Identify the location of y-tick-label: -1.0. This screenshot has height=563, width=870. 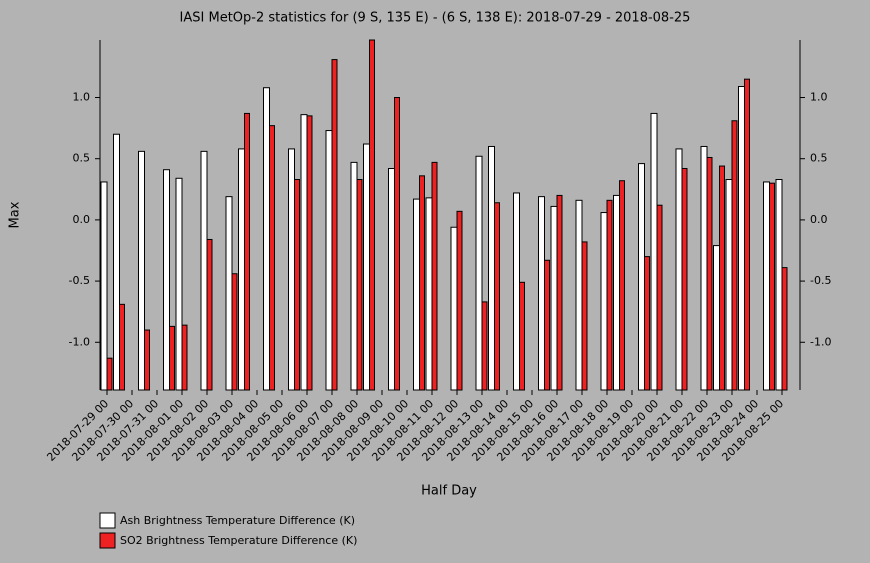
(79, 341).